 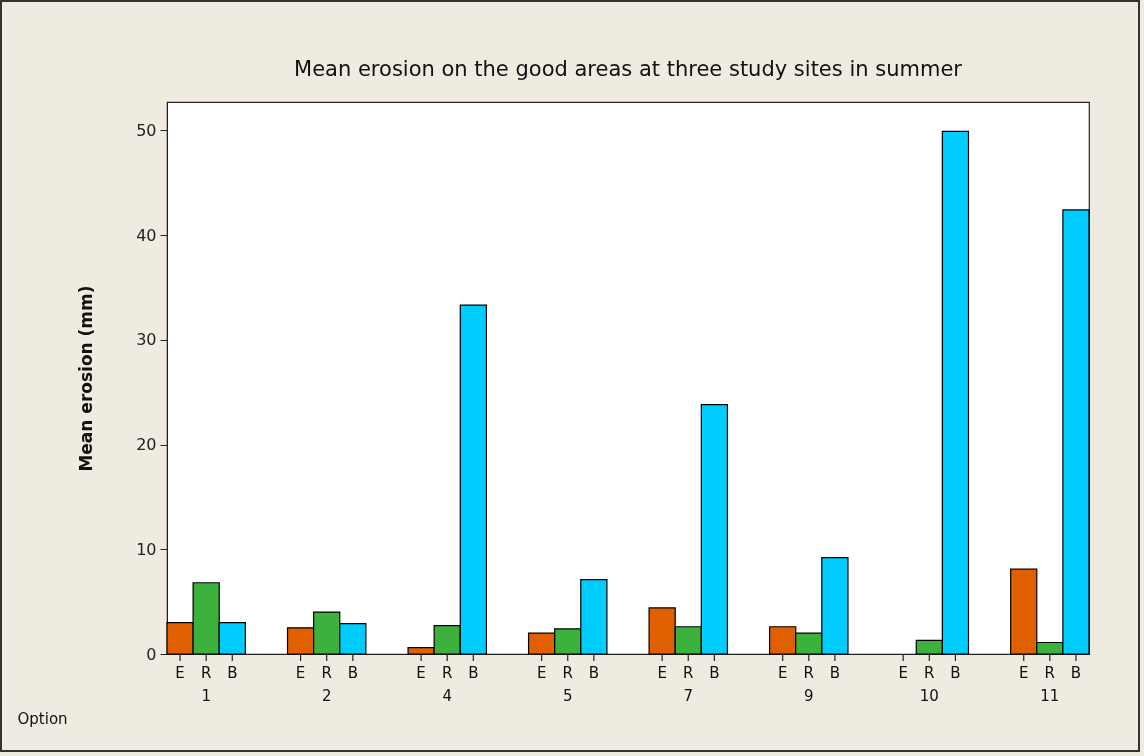 I want to click on y-tick-label: 50, so click(x=146, y=130).